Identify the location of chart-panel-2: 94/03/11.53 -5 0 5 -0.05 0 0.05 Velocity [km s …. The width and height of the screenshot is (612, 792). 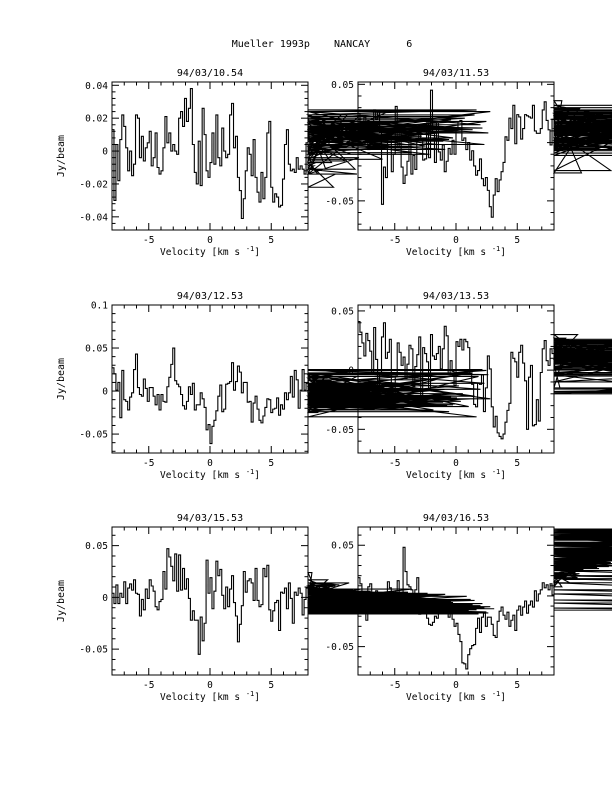
(468, 163).